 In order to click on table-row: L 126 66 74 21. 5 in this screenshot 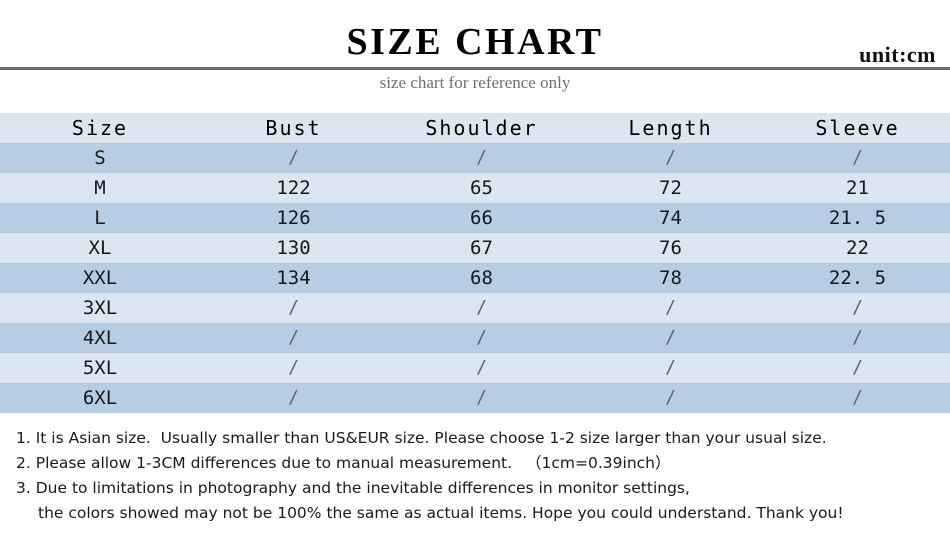, I will do `click(475, 218)`.